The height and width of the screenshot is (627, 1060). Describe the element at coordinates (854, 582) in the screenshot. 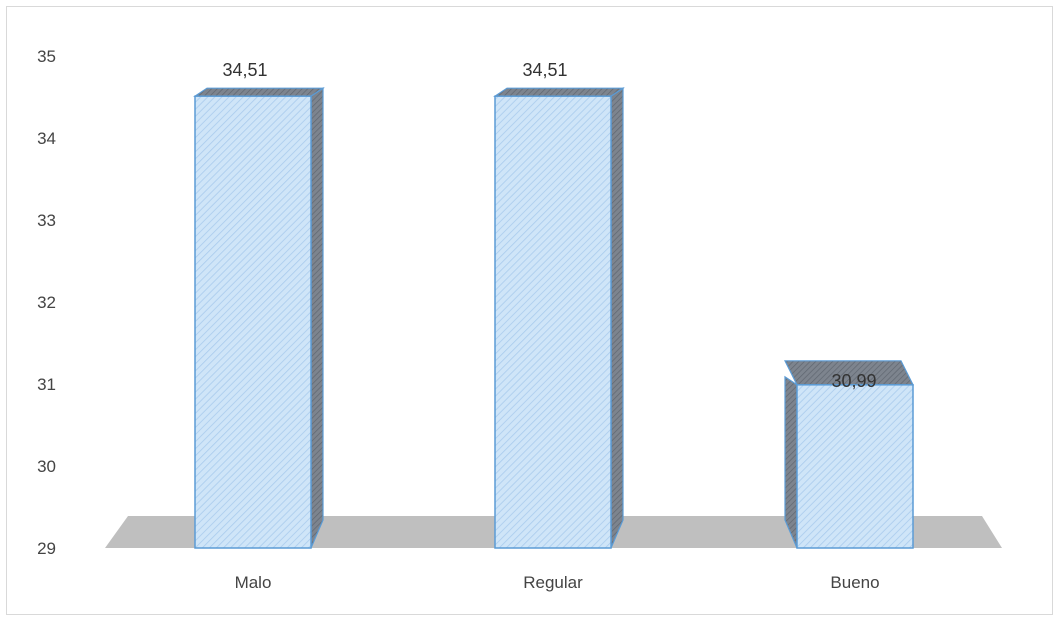

I see `x-category-label: Bueno` at that location.